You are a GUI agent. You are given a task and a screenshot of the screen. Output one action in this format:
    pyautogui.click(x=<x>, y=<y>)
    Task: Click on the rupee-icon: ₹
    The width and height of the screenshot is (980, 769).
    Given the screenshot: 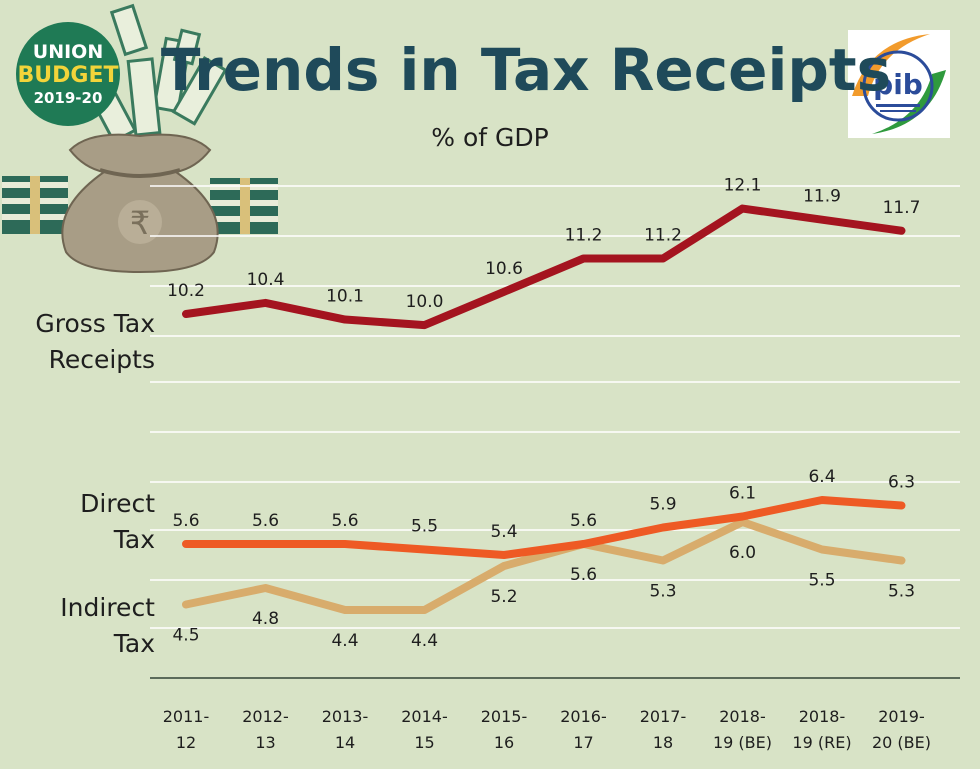 What is the action you would take?
    pyautogui.click(x=140, y=222)
    